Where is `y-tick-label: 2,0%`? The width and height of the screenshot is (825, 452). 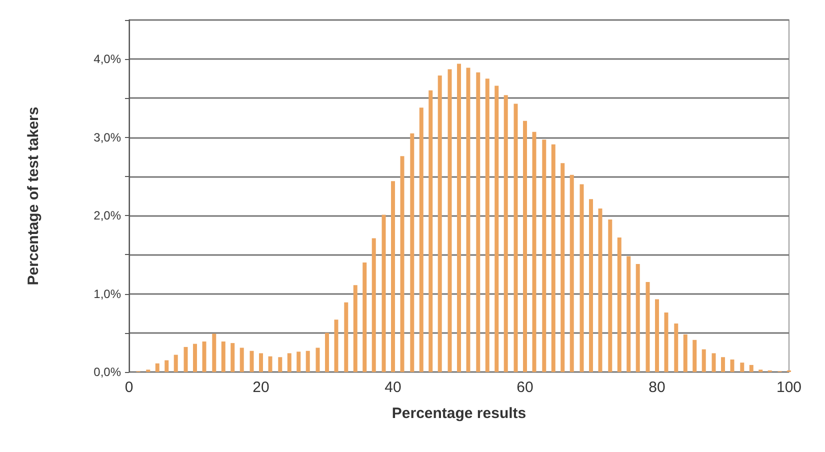 y-tick-label: 2,0% is located at coordinates (108, 215).